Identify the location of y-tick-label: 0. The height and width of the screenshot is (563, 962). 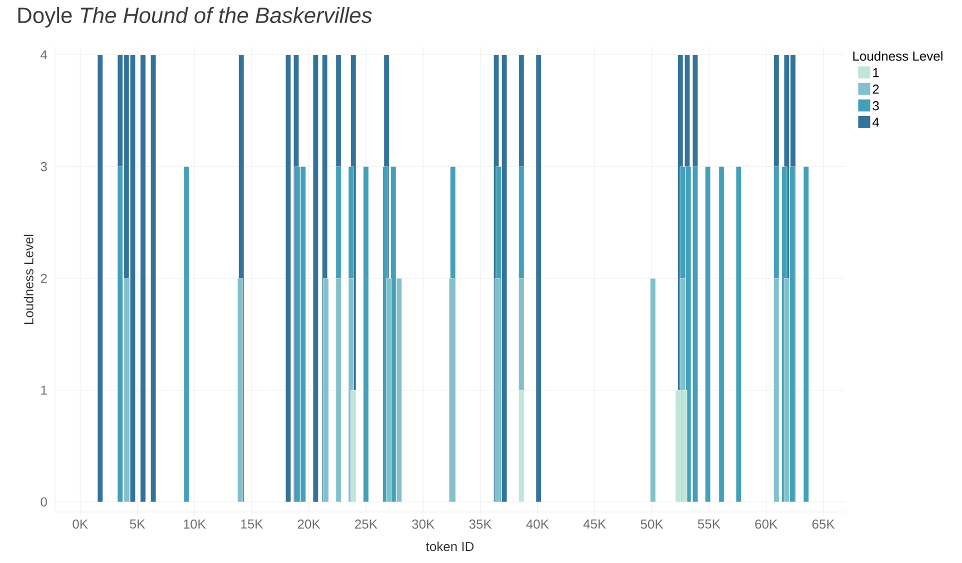
(43, 502).